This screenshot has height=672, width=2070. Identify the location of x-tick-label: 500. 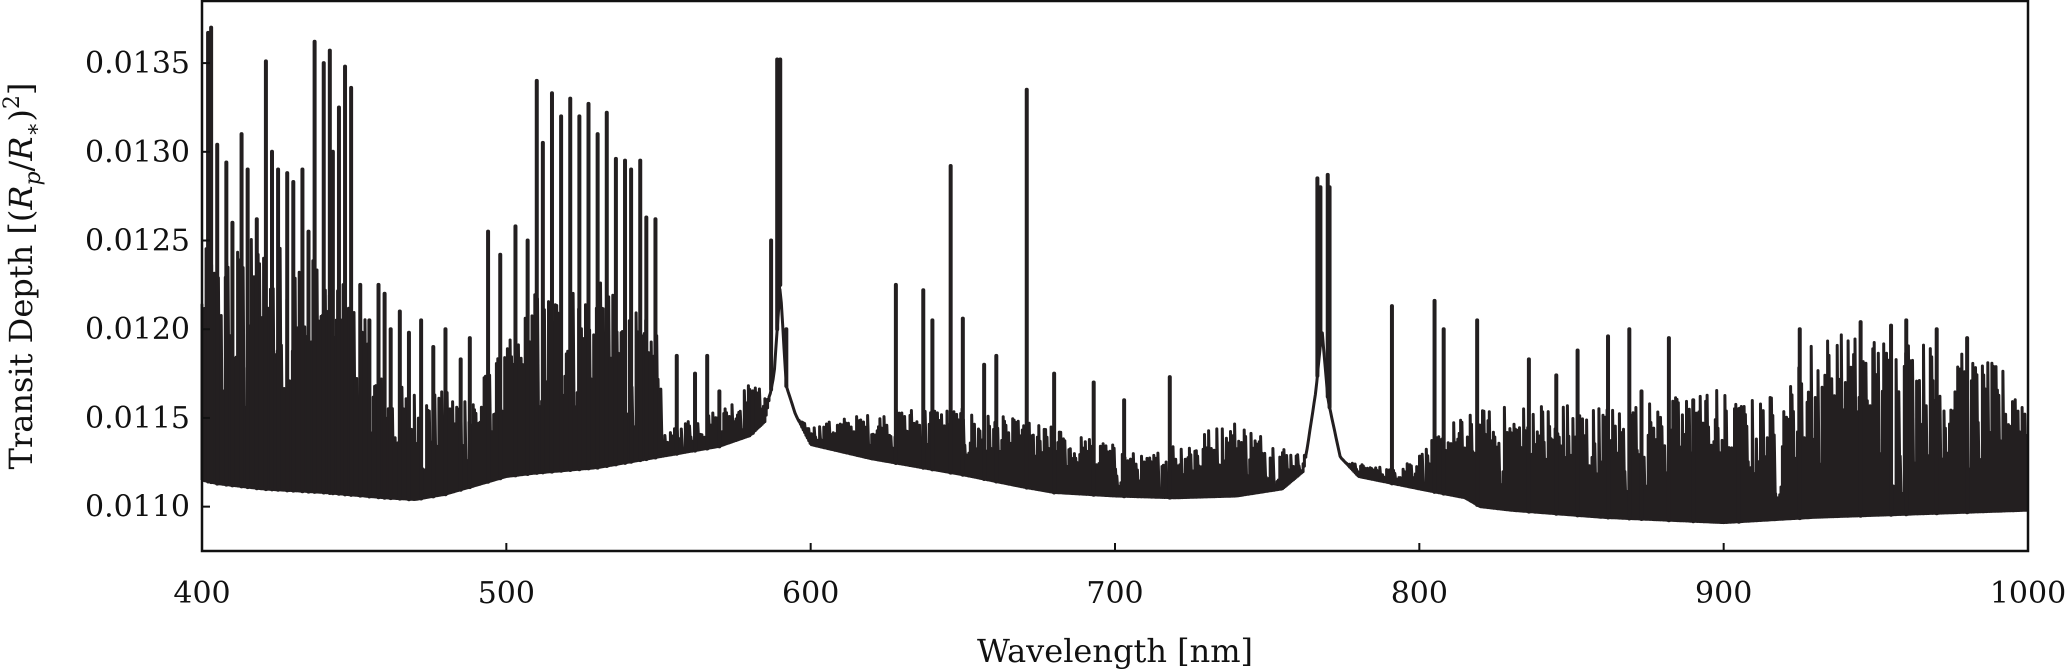
(506, 593).